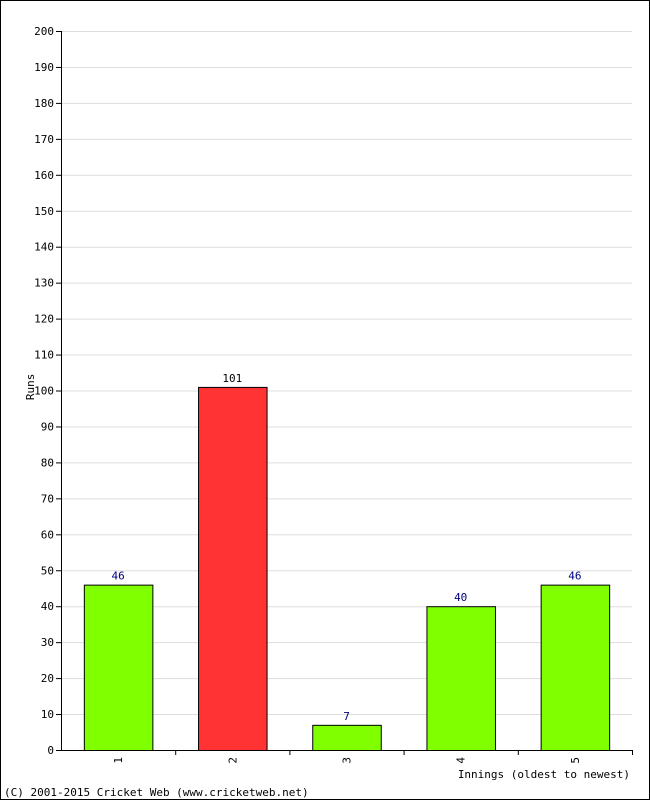 The image size is (650, 800). Describe the element at coordinates (47, 426) in the screenshot. I see `y-tick-label: 90` at that location.